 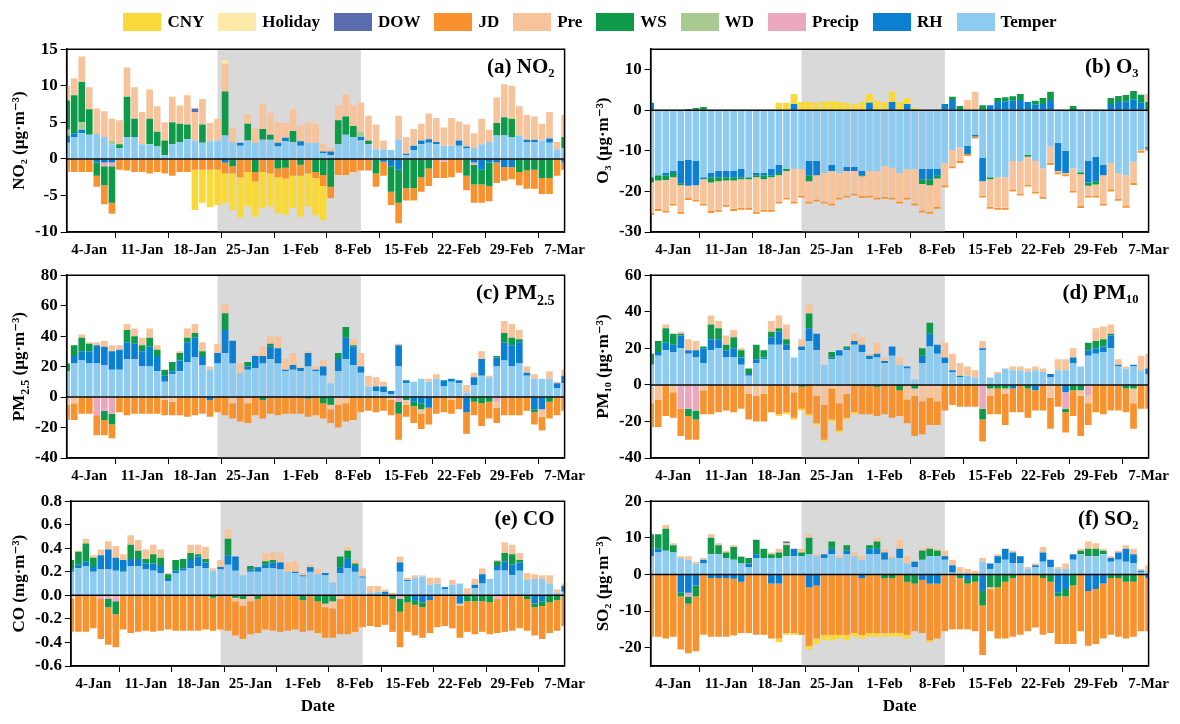 I want to click on y-tick-label: 15, so click(x=49, y=48).